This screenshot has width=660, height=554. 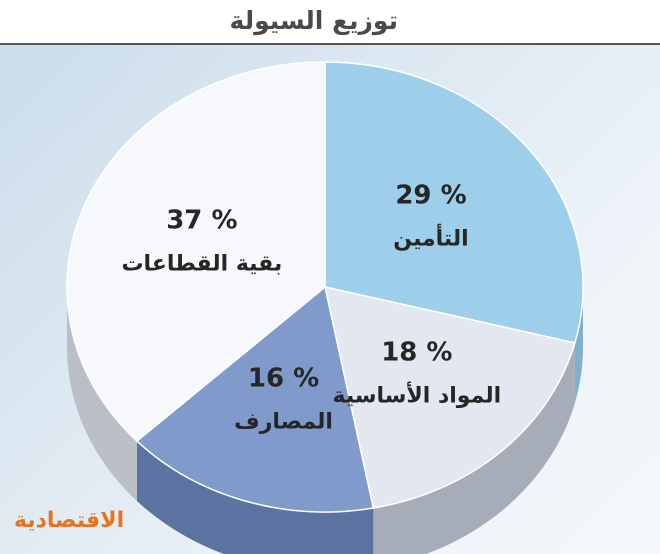 I want to click on slice-3-category-label: المصارف, so click(x=283, y=421).